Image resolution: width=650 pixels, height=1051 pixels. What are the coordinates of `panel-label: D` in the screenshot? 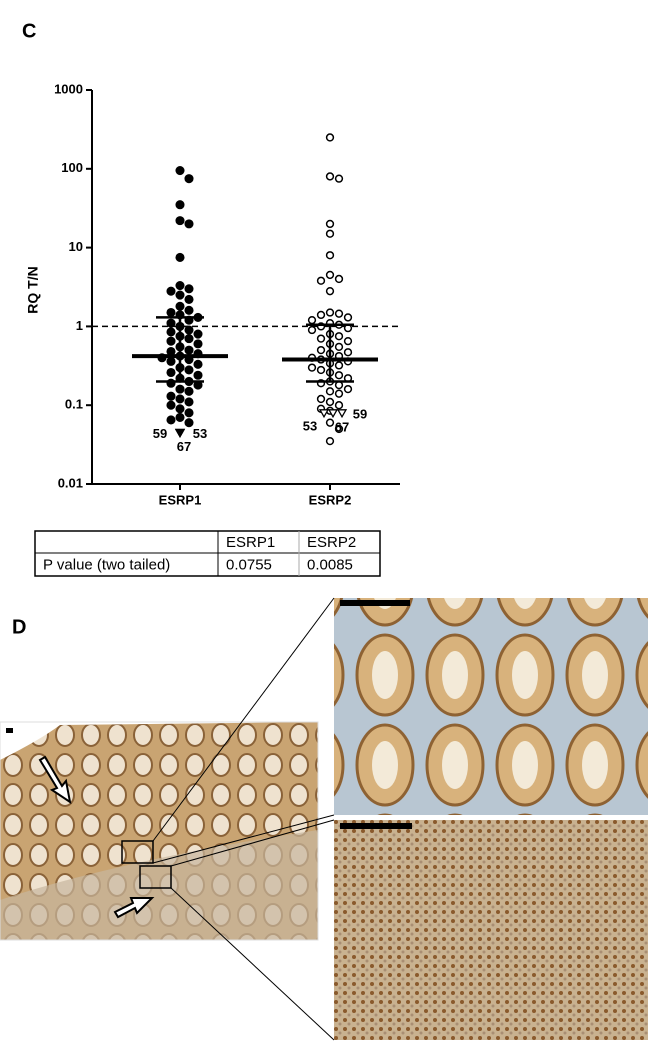 It's located at (19, 627).